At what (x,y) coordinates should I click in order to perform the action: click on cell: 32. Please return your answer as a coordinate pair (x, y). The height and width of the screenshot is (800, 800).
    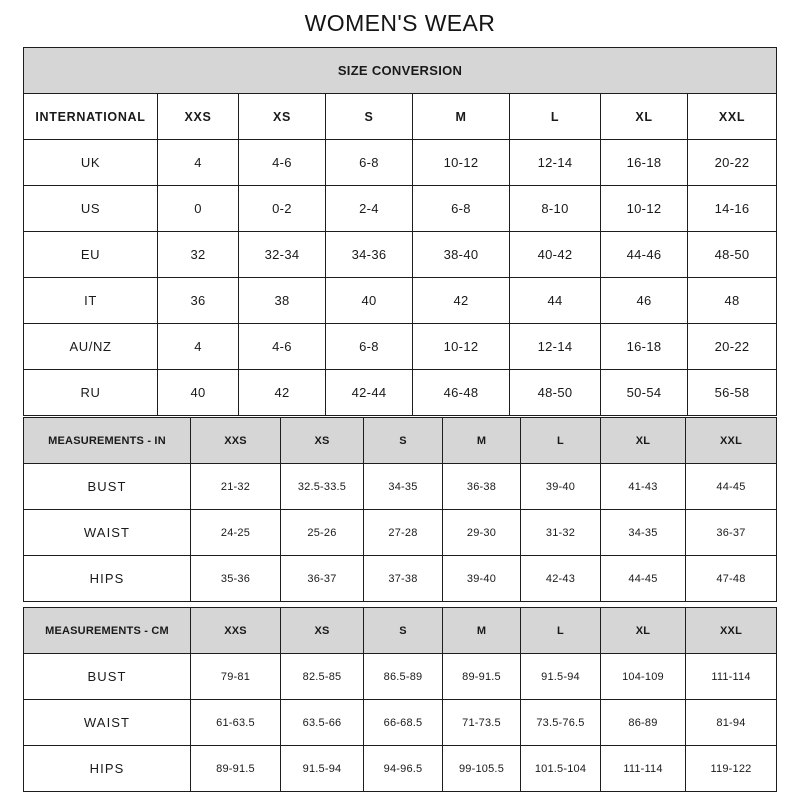
    Looking at the image, I should click on (198, 254).